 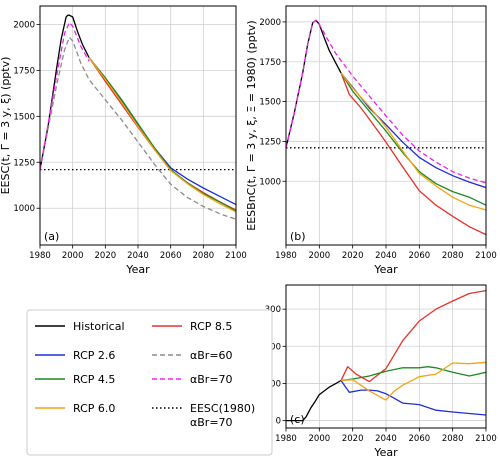 I want to click on legend-label2-br-70: αBr=70, so click(x=211, y=422).